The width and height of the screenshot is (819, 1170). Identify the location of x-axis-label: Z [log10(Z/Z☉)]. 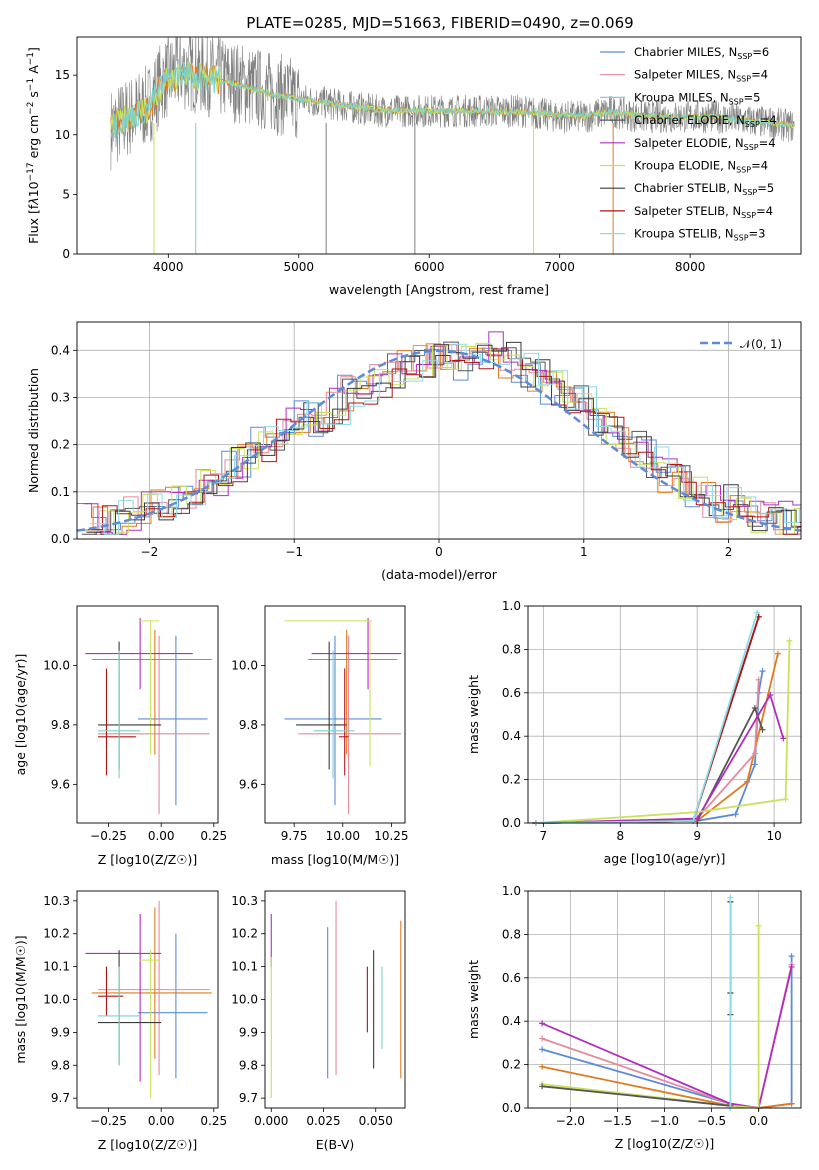
(148, 1144).